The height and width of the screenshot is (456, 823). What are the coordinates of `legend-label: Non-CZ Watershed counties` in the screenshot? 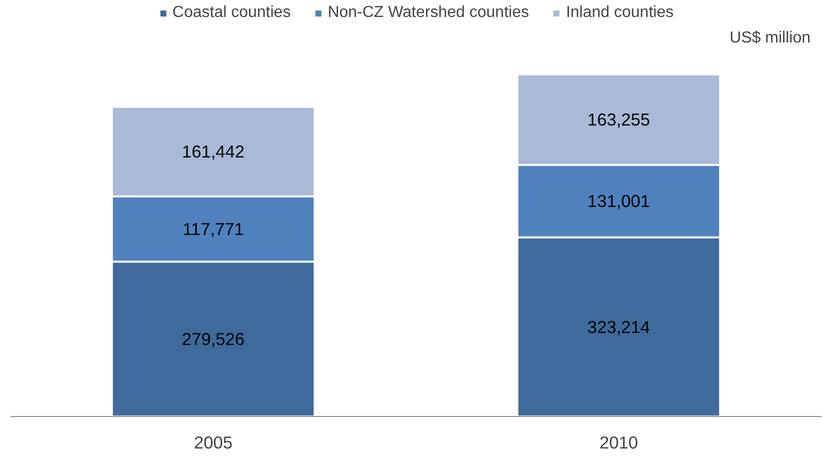 It's located at (428, 13).